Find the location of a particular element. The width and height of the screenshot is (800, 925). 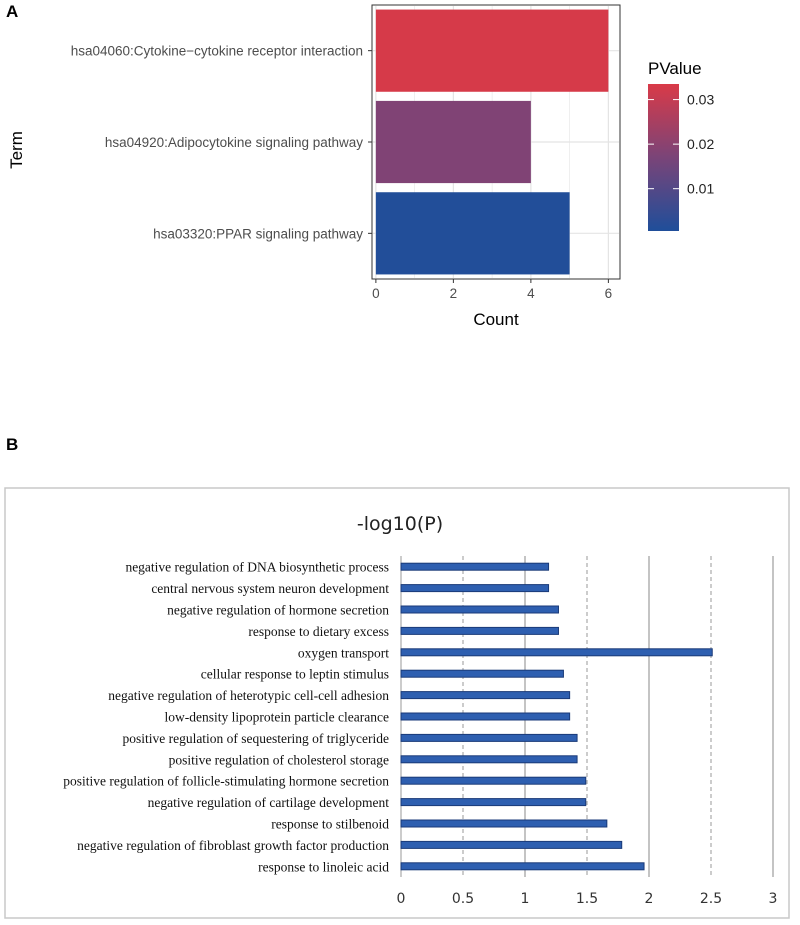

panel-label-a: A is located at coordinates (12, 11).